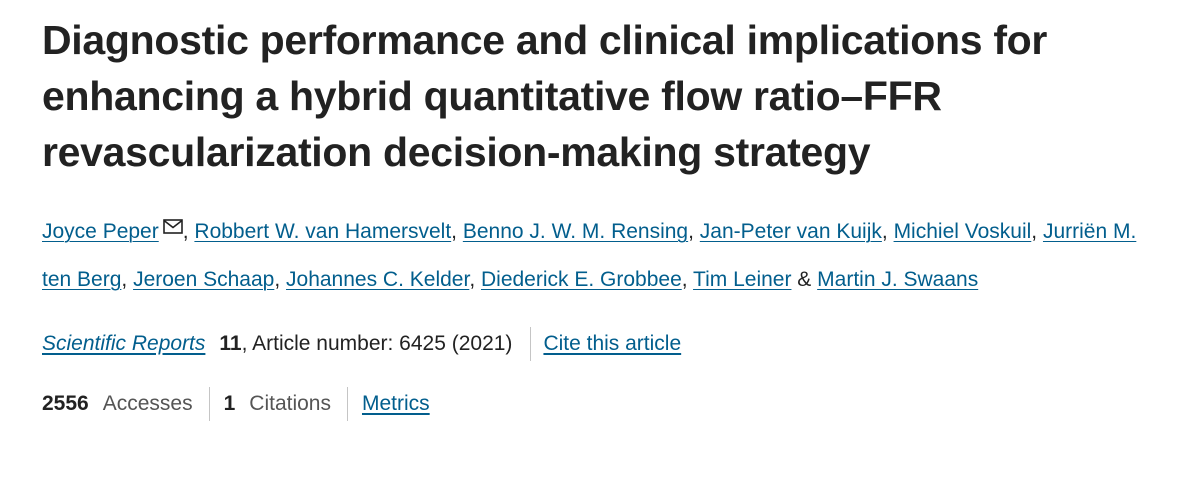  What do you see at coordinates (962, 231) in the screenshot?
I see `author-link-michiel-voskuil: Michiel Voskuil` at bounding box center [962, 231].